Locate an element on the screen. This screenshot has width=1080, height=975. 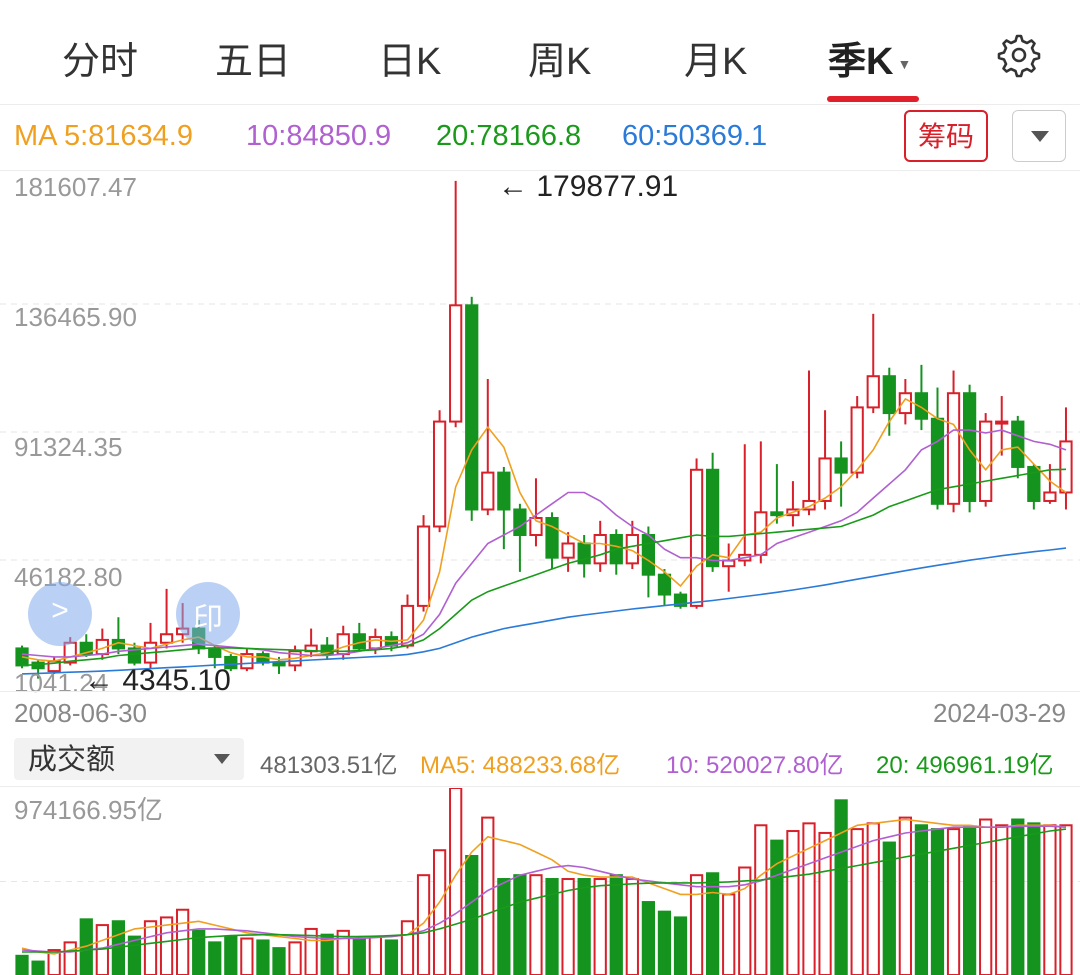
print-button: 印 is located at coordinates (208, 614).